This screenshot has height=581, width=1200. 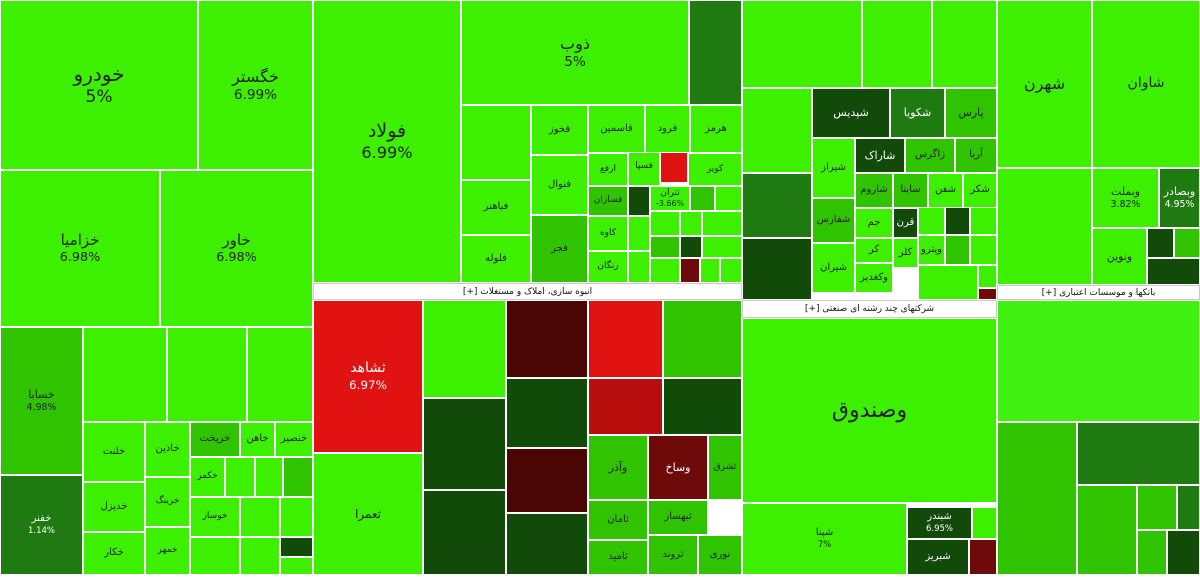 What do you see at coordinates (255, 85) in the screenshot?
I see `stock-tile: خگستر 6.99%` at bounding box center [255, 85].